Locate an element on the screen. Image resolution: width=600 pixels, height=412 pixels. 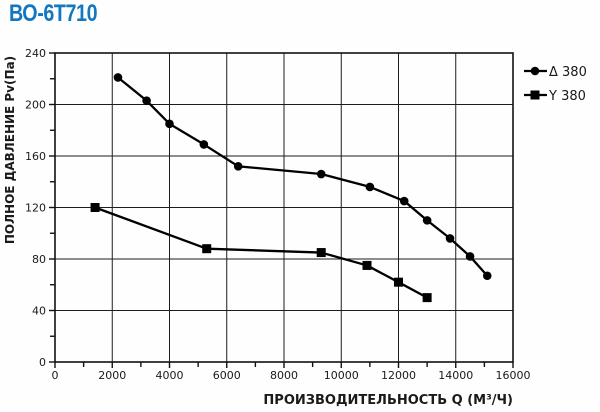
y-tick-label: 240 is located at coordinates (35, 53).